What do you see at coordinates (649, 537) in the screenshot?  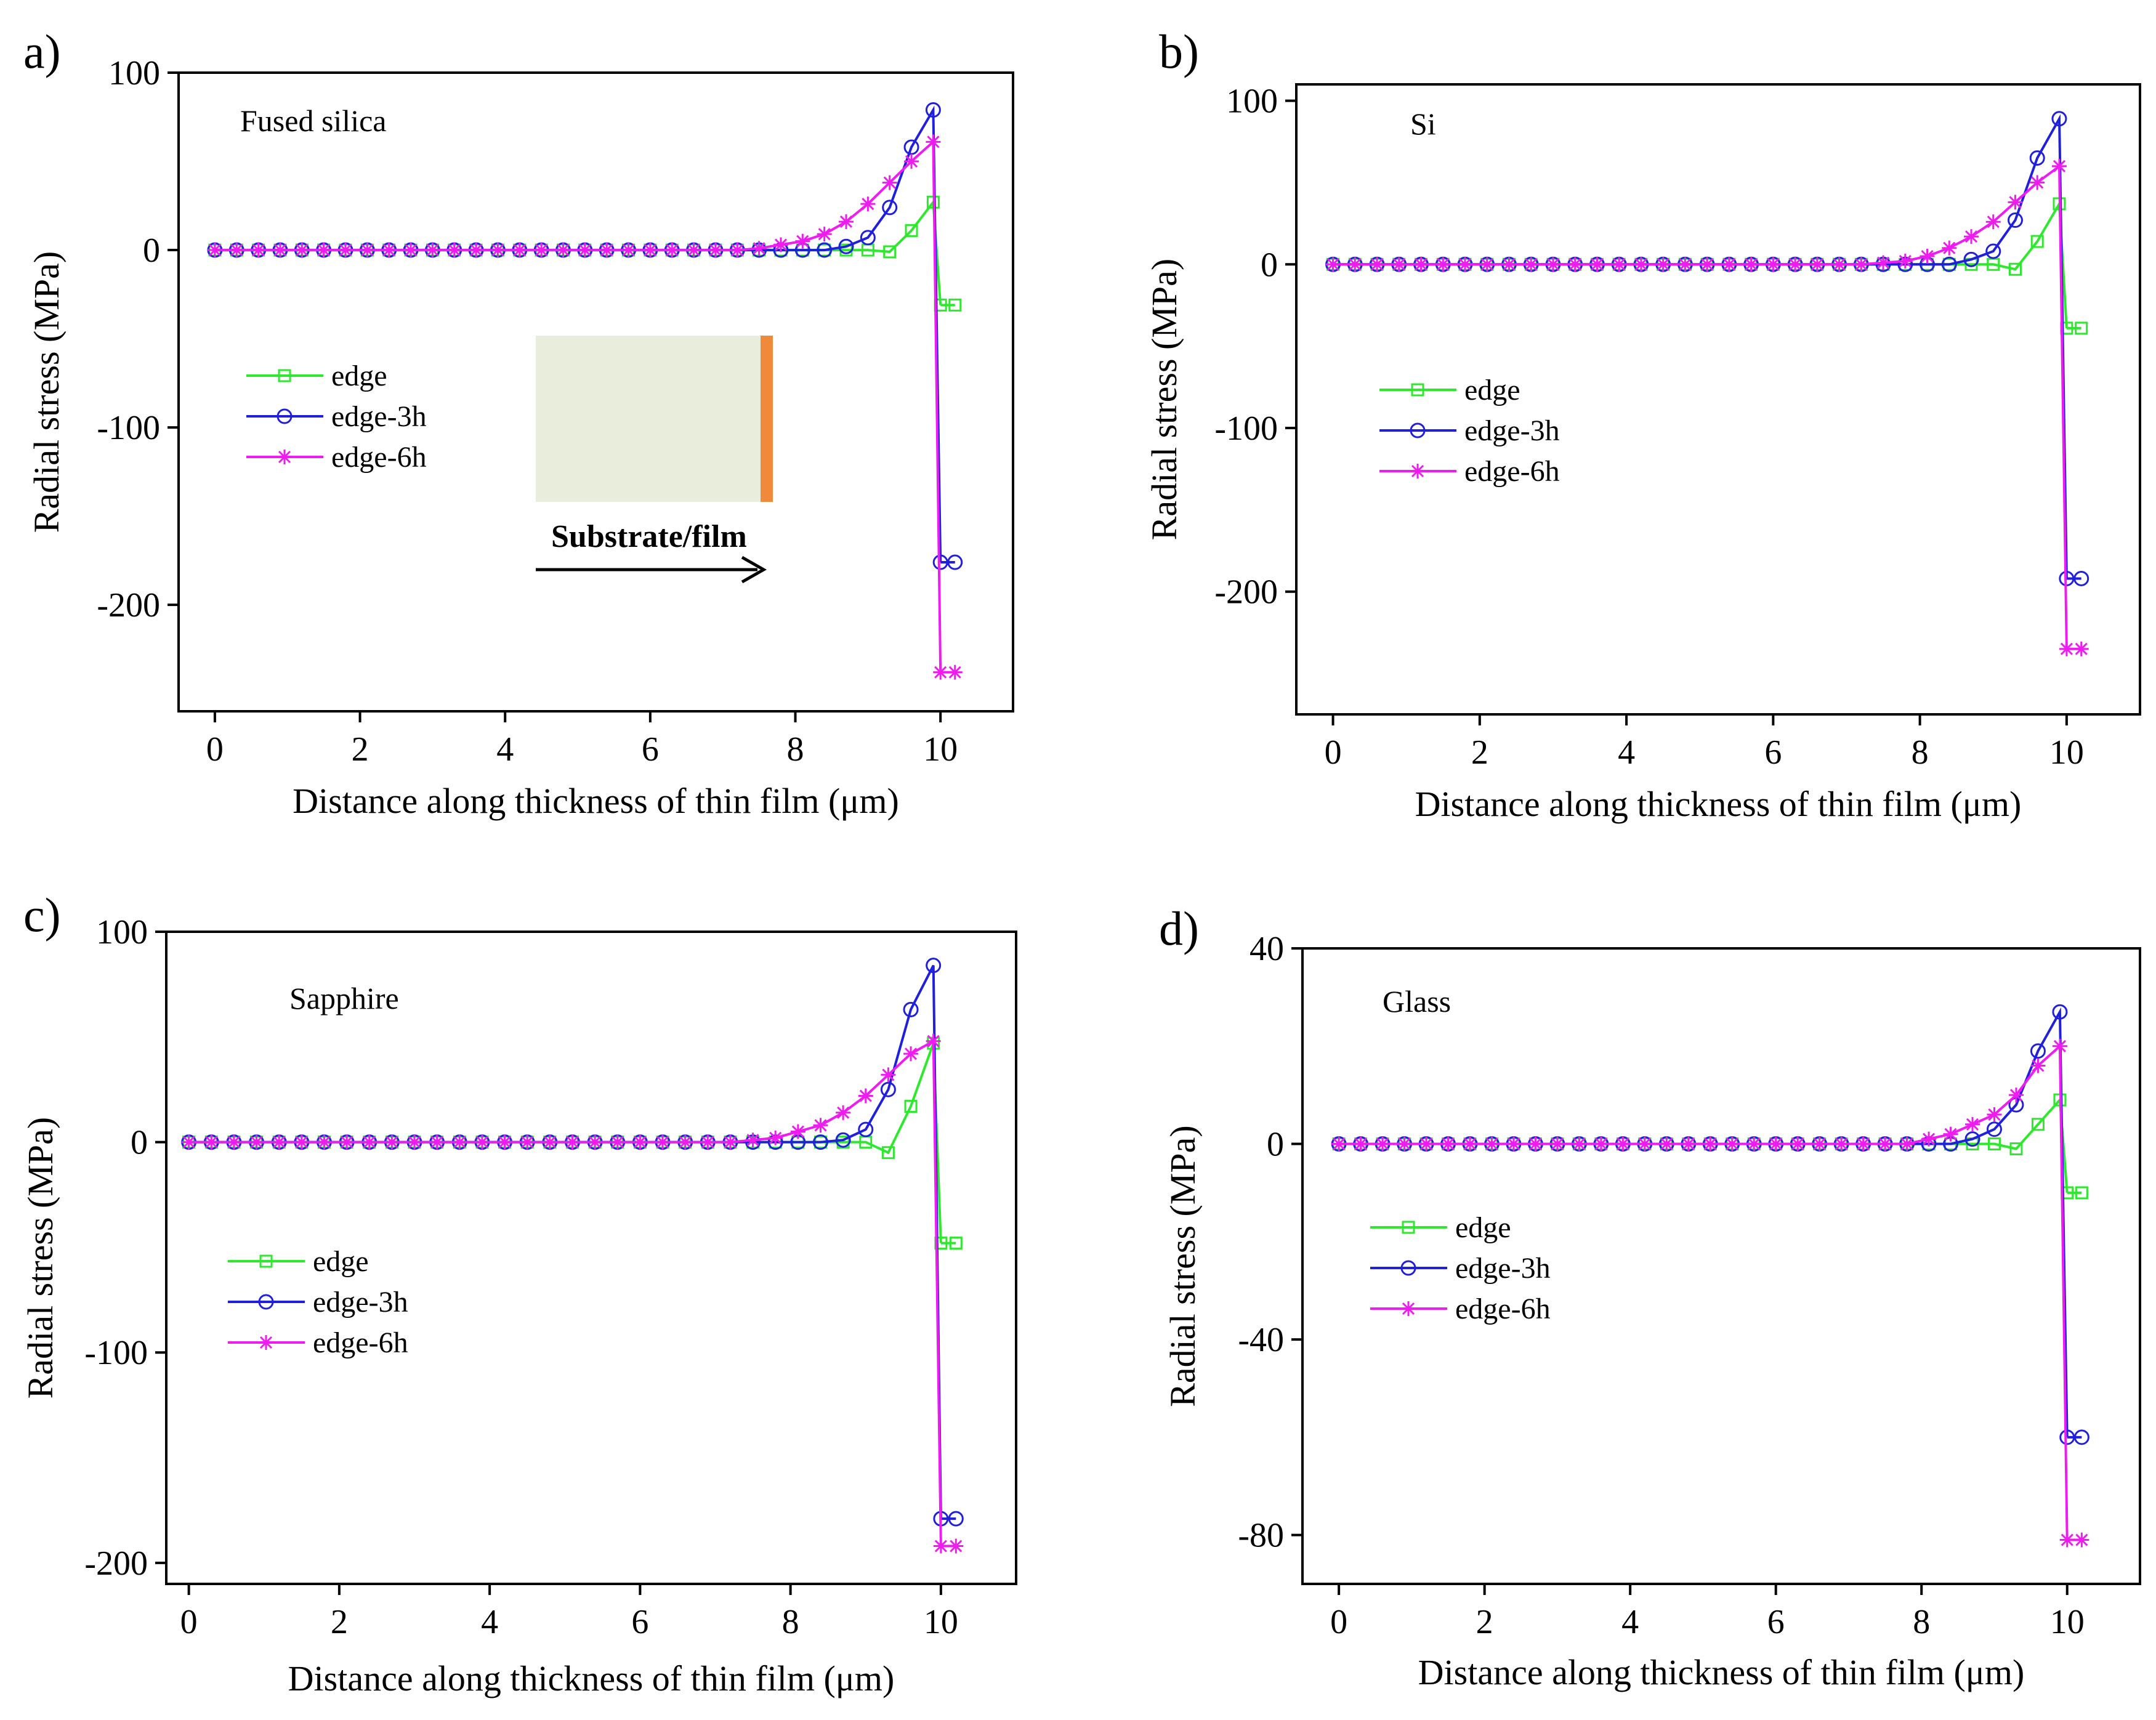 I see `inset-label: Substrate/film` at bounding box center [649, 537].